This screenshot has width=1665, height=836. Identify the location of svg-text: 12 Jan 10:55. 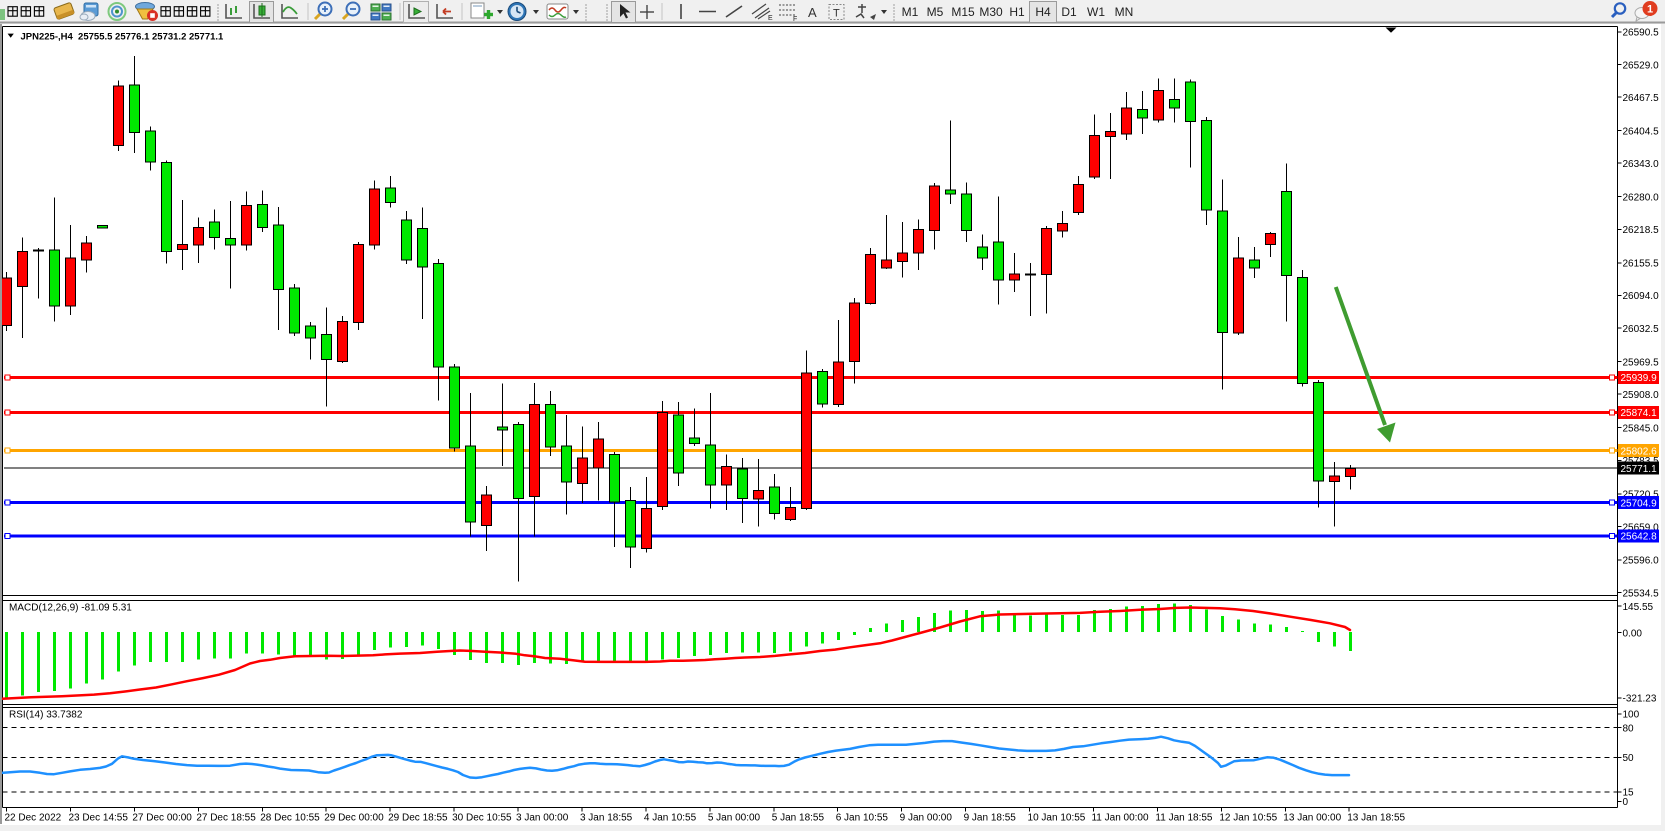
(1248, 818).